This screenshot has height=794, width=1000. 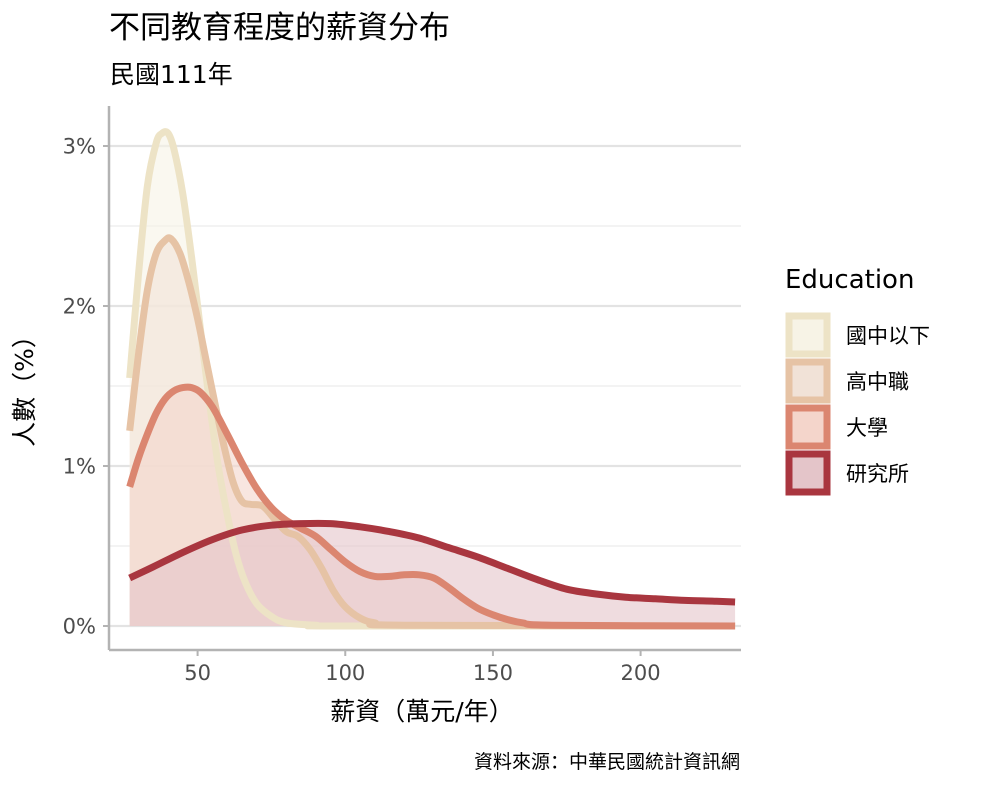 What do you see at coordinates (279, 28) in the screenshot?
I see `chart-title: 不同教育程度的薪資分布` at bounding box center [279, 28].